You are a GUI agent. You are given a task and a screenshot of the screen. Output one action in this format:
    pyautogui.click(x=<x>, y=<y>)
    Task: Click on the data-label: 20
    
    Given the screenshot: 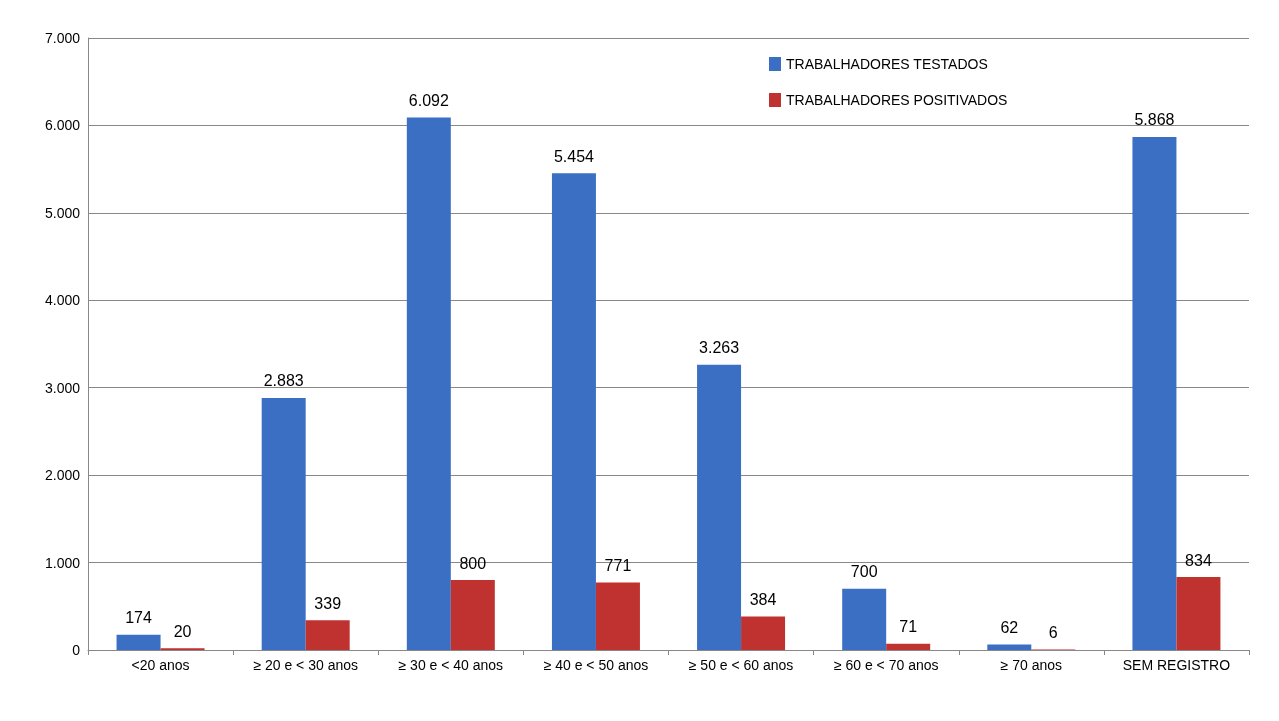 What is the action you would take?
    pyautogui.click(x=182, y=631)
    